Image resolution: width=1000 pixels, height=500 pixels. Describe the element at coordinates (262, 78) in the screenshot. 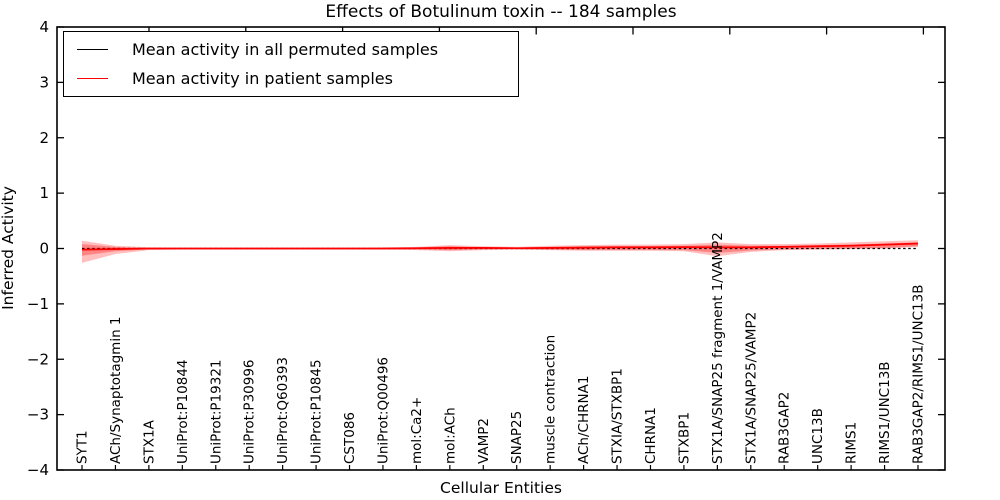

I see `legend-label: Mean activity in patient samples` at that location.